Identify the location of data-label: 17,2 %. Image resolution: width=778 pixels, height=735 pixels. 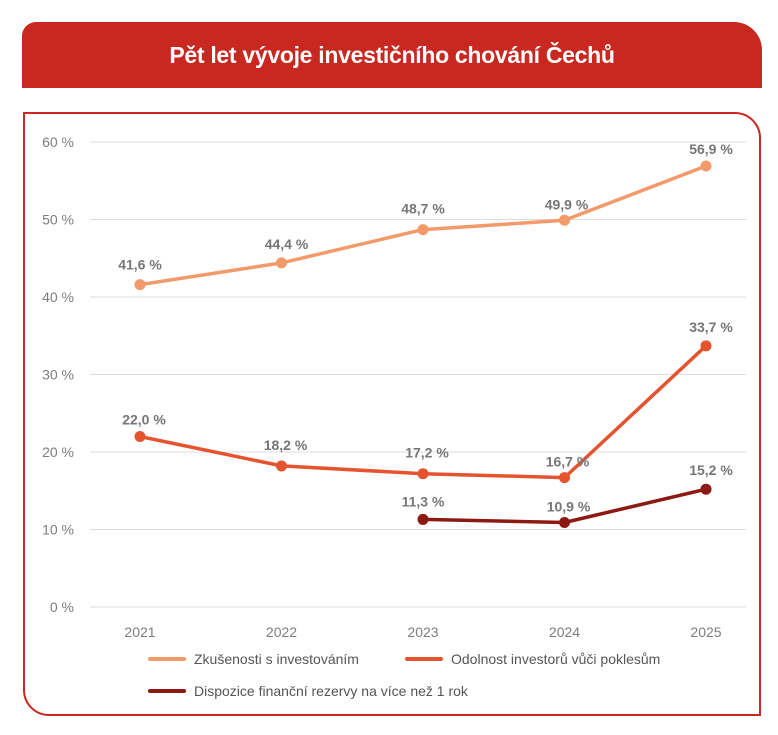
(427, 453).